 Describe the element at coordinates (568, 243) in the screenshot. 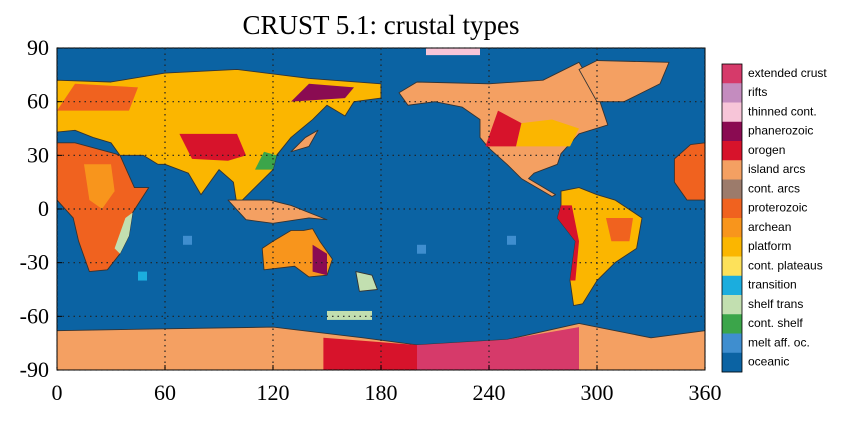

I see `andes` at that location.